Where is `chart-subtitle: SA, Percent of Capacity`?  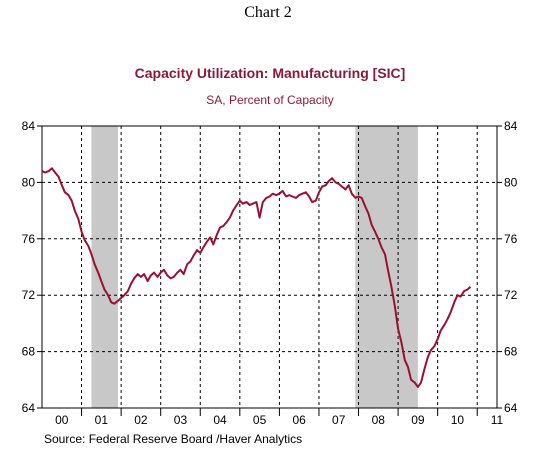 chart-subtitle: SA, Percent of Capacity is located at coordinates (269, 100).